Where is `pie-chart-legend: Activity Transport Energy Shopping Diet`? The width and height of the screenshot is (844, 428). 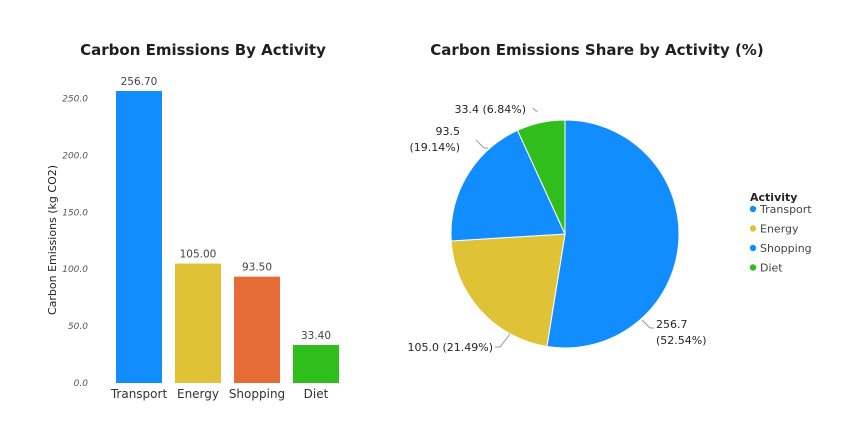 pie-chart-legend: Activity Transport Energy Shopping Diet is located at coordinates (780, 233).